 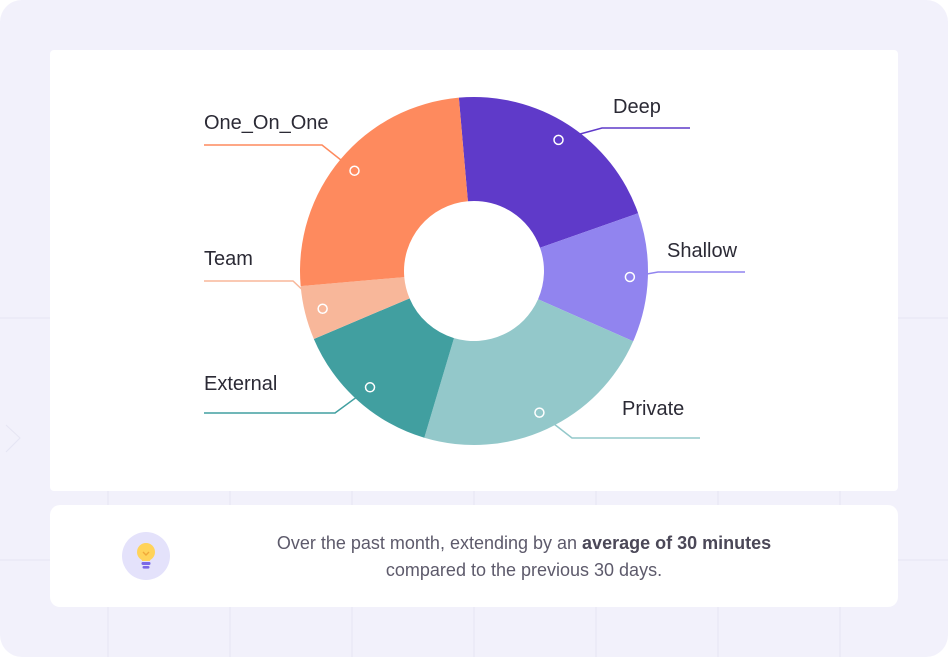 I want to click on leader-deep, so click(x=621, y=136).